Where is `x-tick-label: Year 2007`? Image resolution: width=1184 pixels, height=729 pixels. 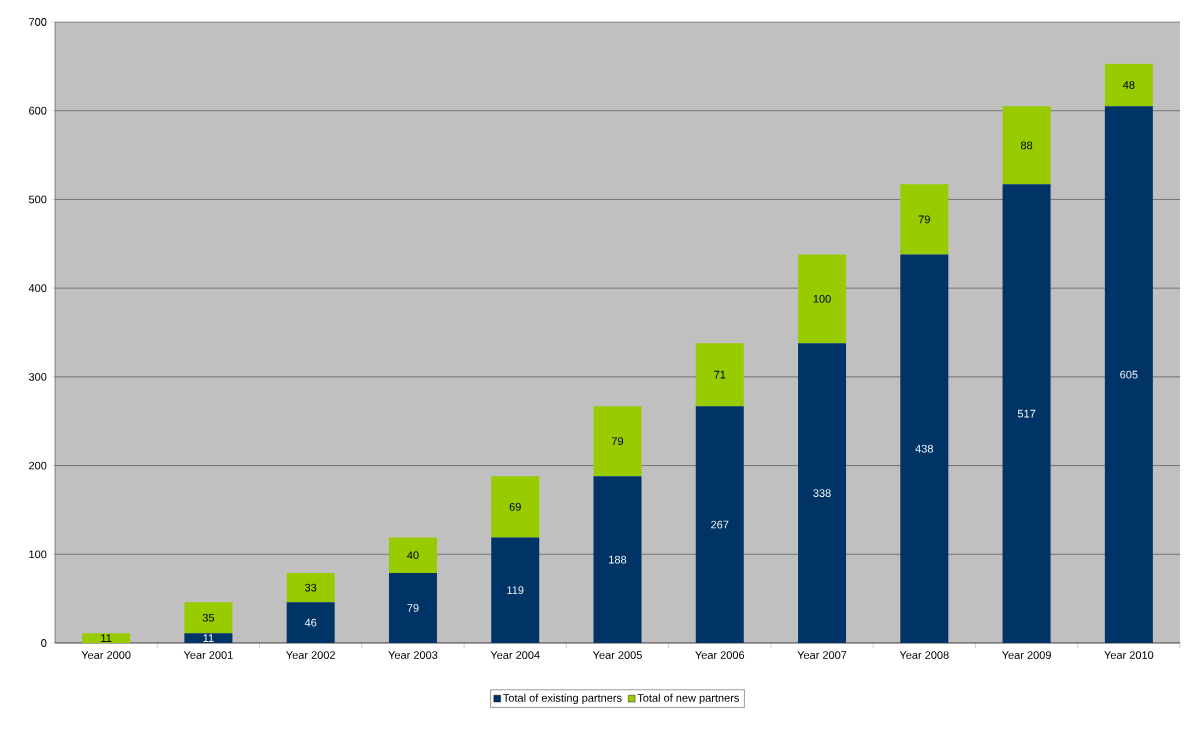
x-tick-label: Year 2007 is located at coordinates (822, 655).